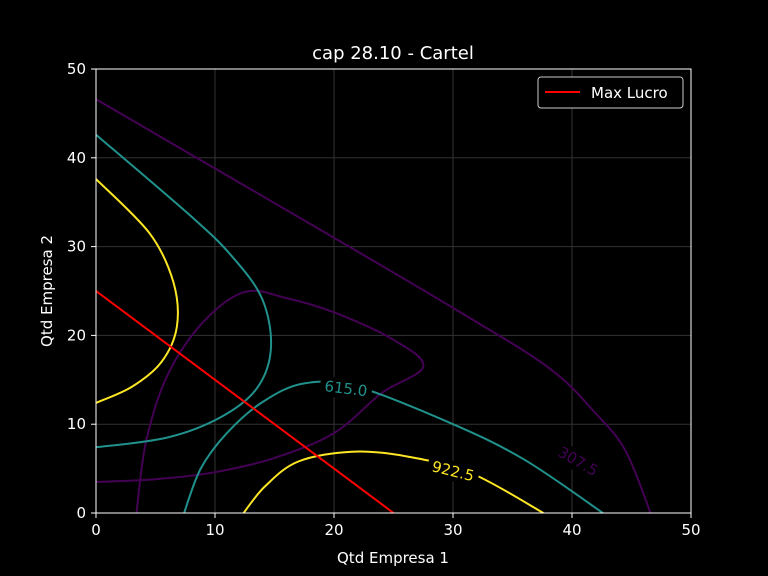  Describe the element at coordinates (96, 530) in the screenshot. I see `x-tick-label: 0` at that location.